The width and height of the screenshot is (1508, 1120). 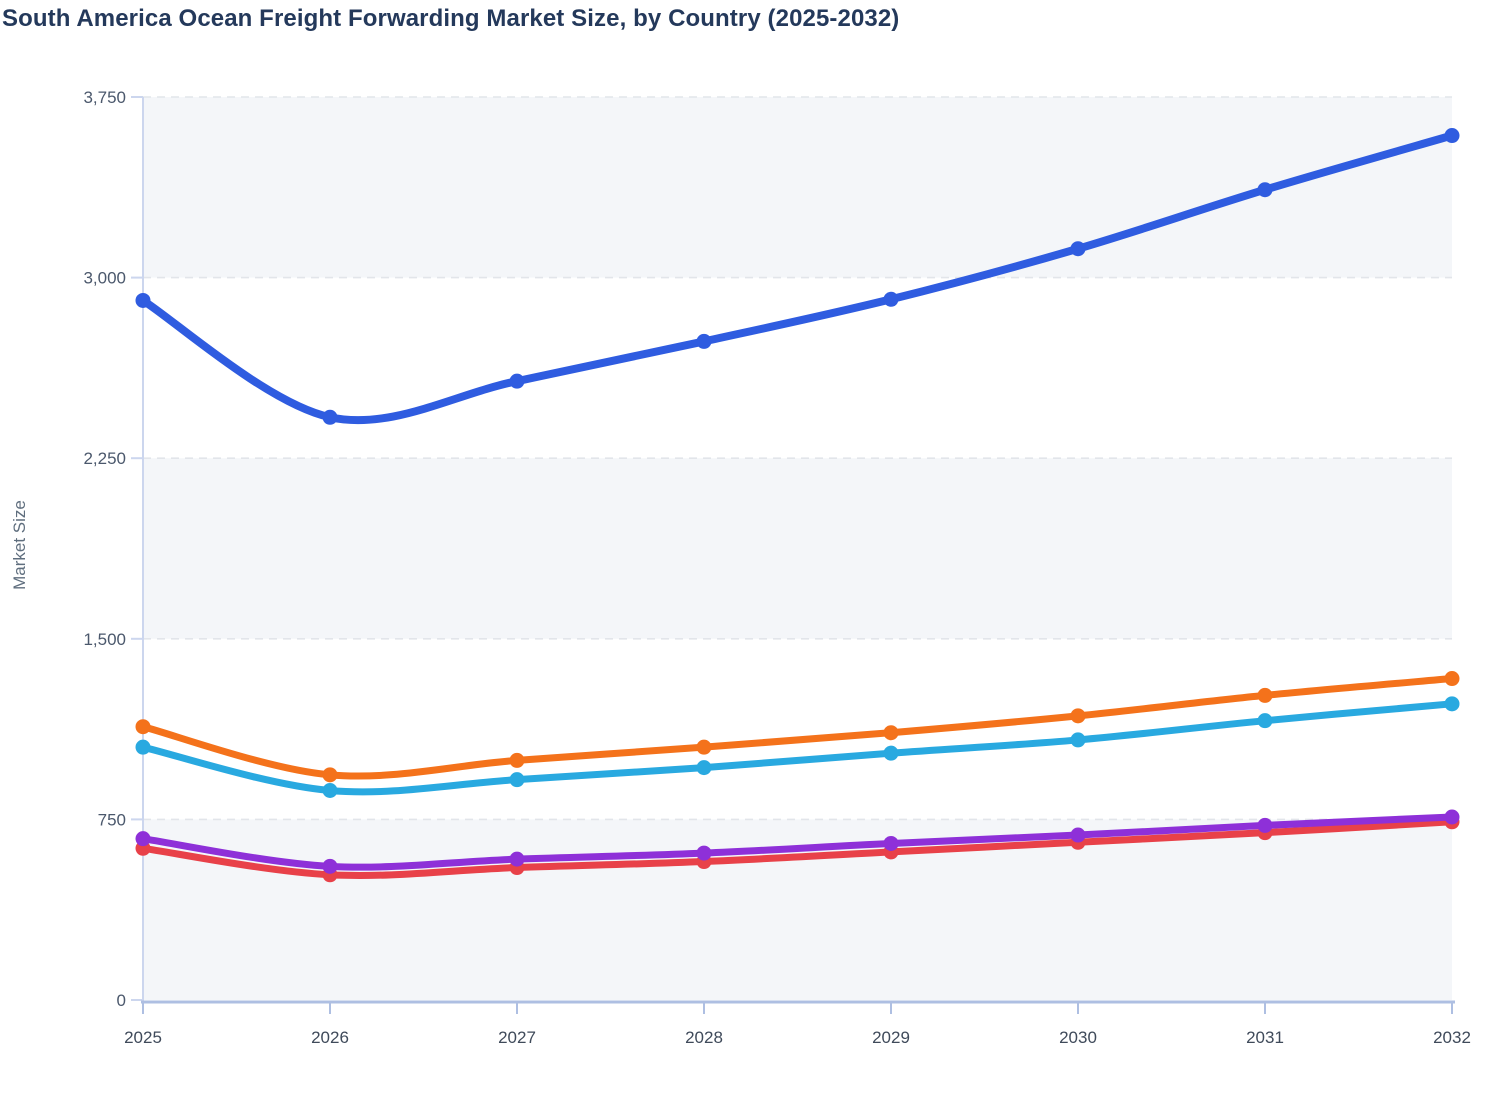 What do you see at coordinates (104, 97) in the screenshot?
I see `y-tick-label: 3,750` at bounding box center [104, 97].